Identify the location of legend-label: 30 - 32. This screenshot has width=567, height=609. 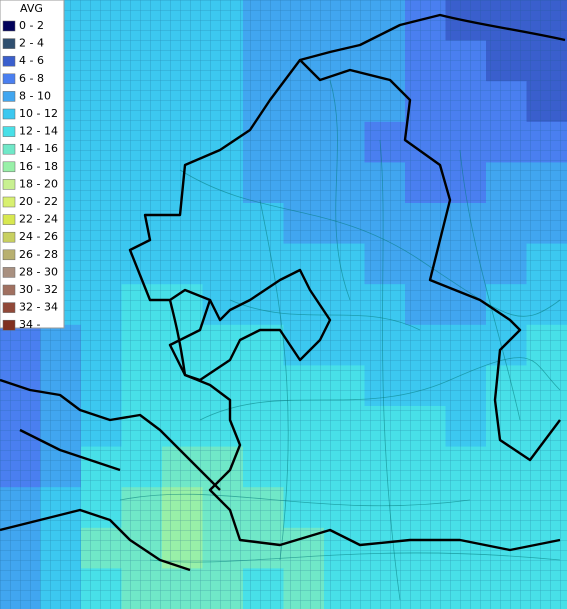
(38, 289).